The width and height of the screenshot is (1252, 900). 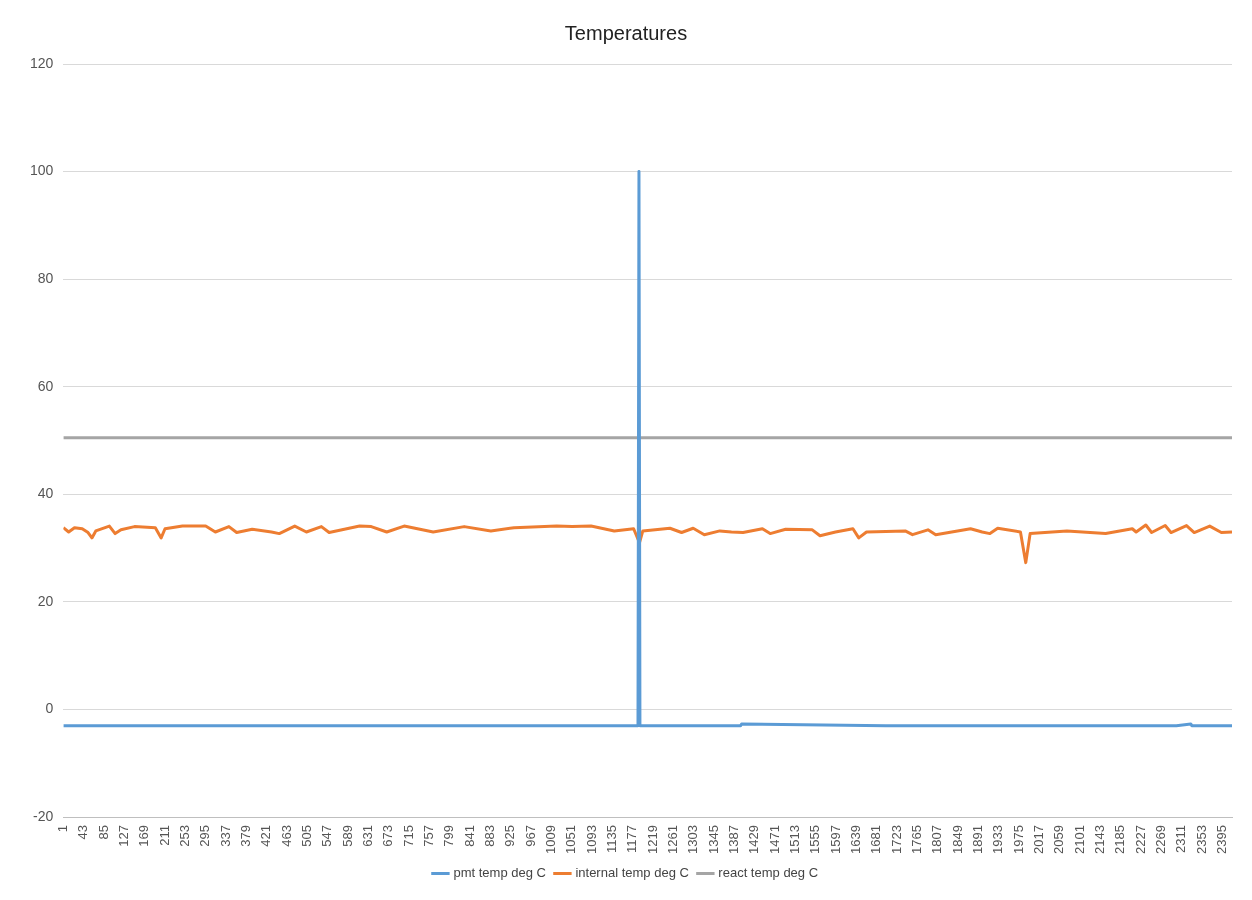 What do you see at coordinates (794, 839) in the screenshot?
I see `x-tick-label: 1513` at bounding box center [794, 839].